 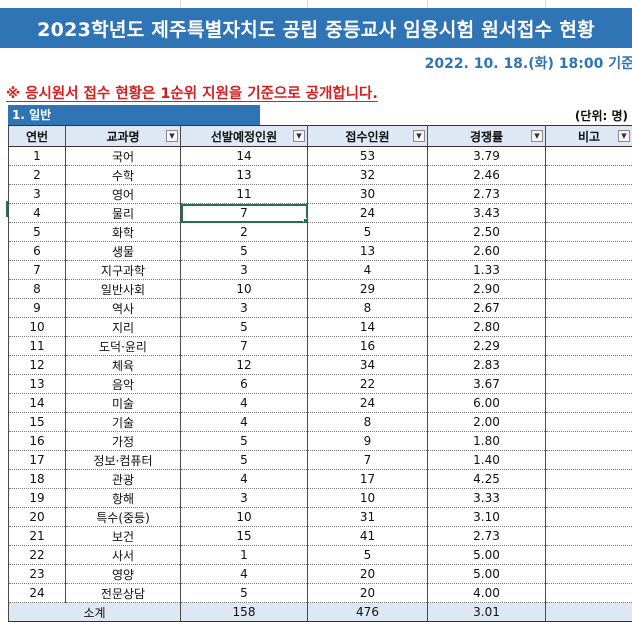 What do you see at coordinates (123, 441) in the screenshot?
I see `cell-subject: 가정` at bounding box center [123, 441].